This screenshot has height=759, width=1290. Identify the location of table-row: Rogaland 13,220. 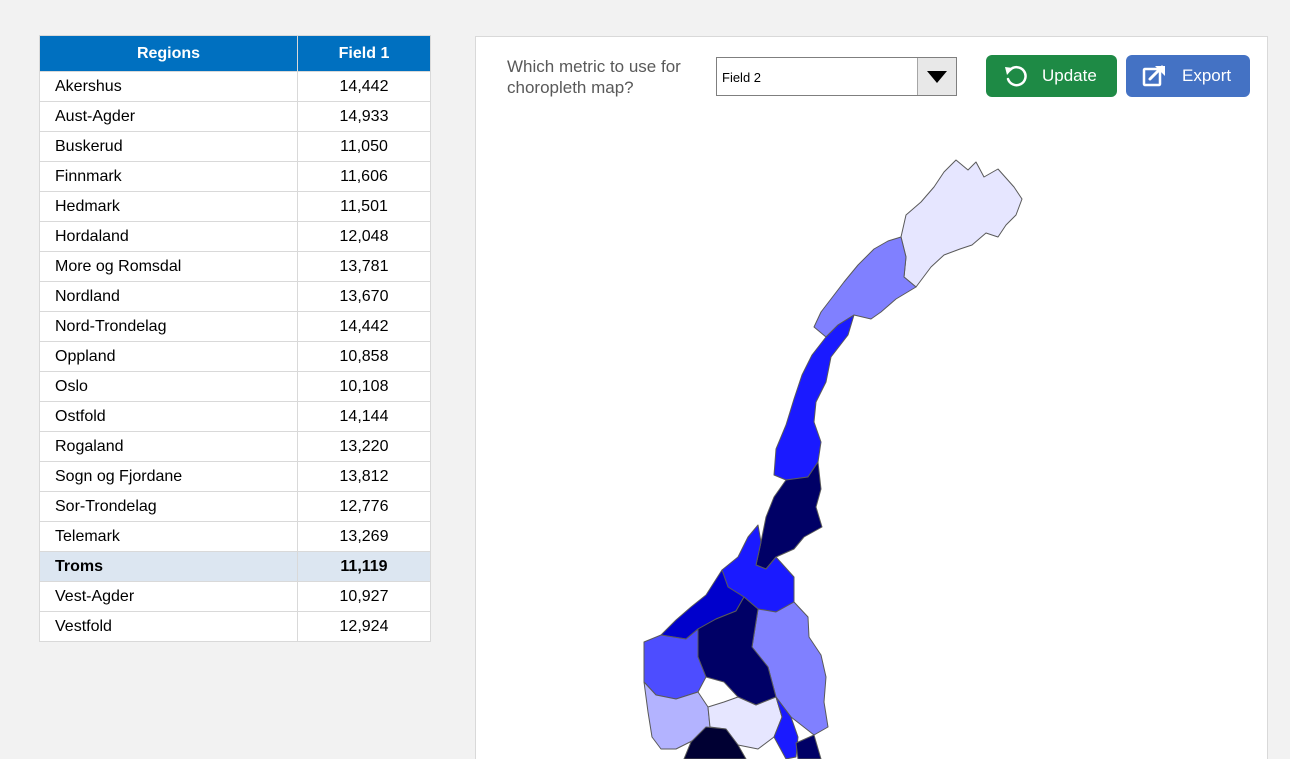
(235, 446).